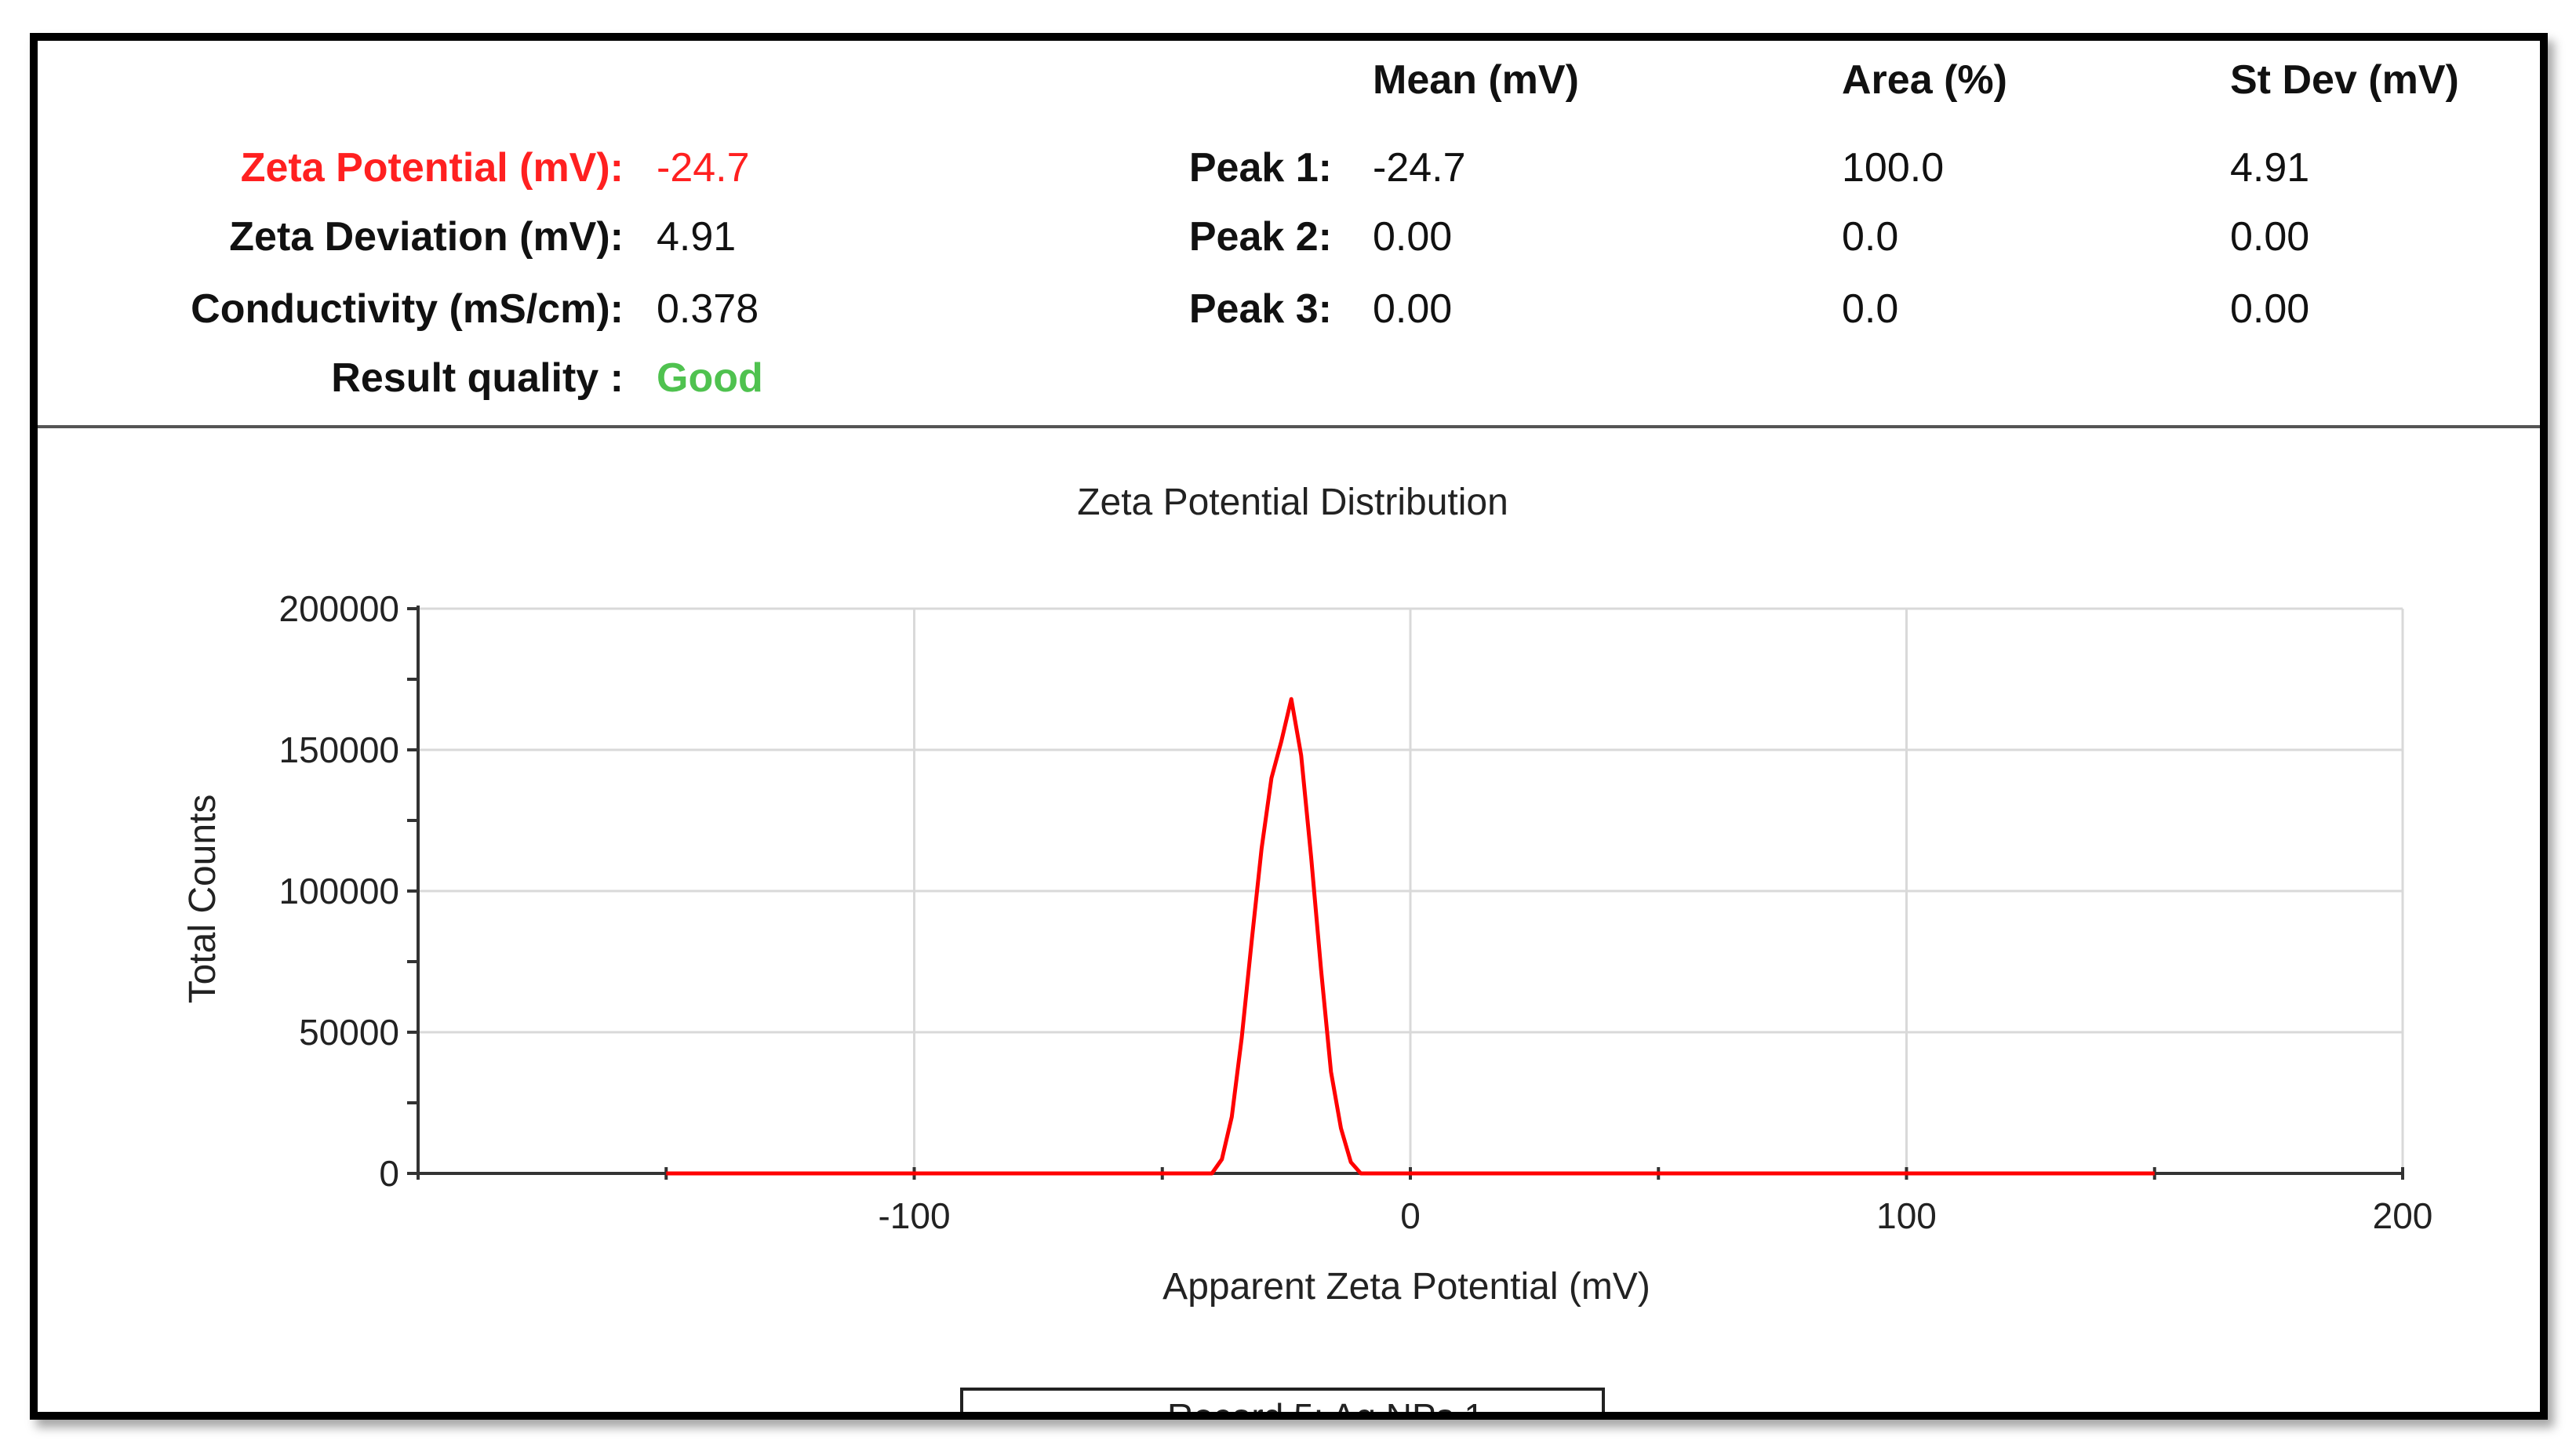  I want to click on y-tick-label: 200000, so click(339, 608).